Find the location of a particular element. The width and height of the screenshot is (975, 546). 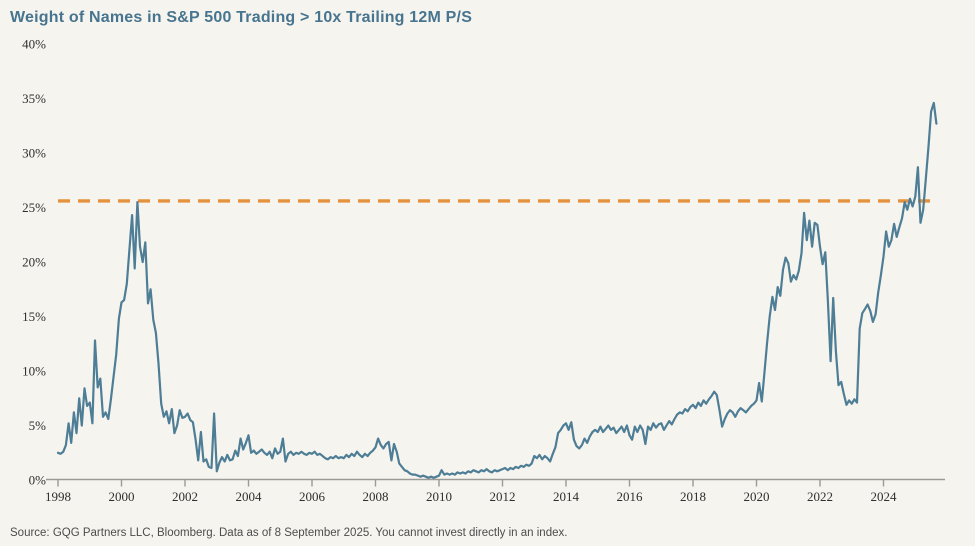

x-axis-tick-label: 2004 is located at coordinates (249, 496).